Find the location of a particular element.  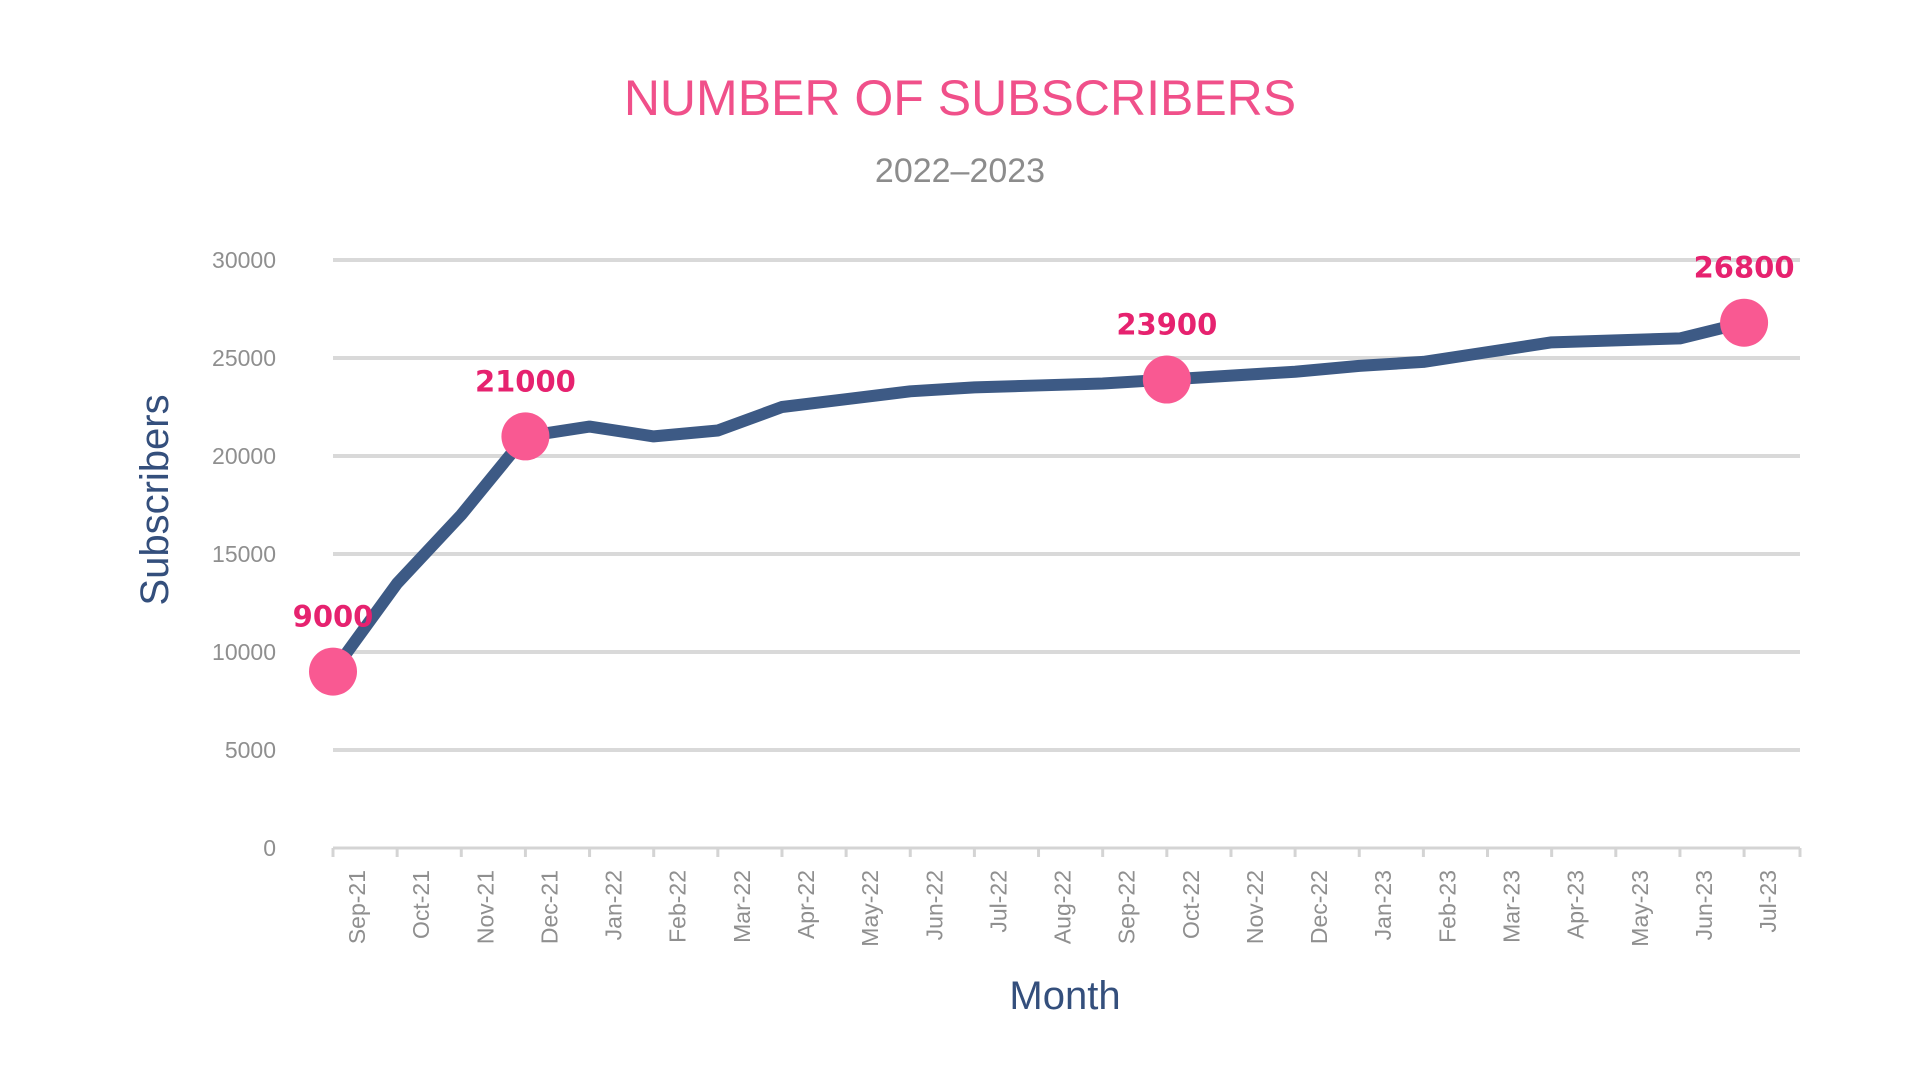

data-label: 23900 is located at coordinates (1166, 325).